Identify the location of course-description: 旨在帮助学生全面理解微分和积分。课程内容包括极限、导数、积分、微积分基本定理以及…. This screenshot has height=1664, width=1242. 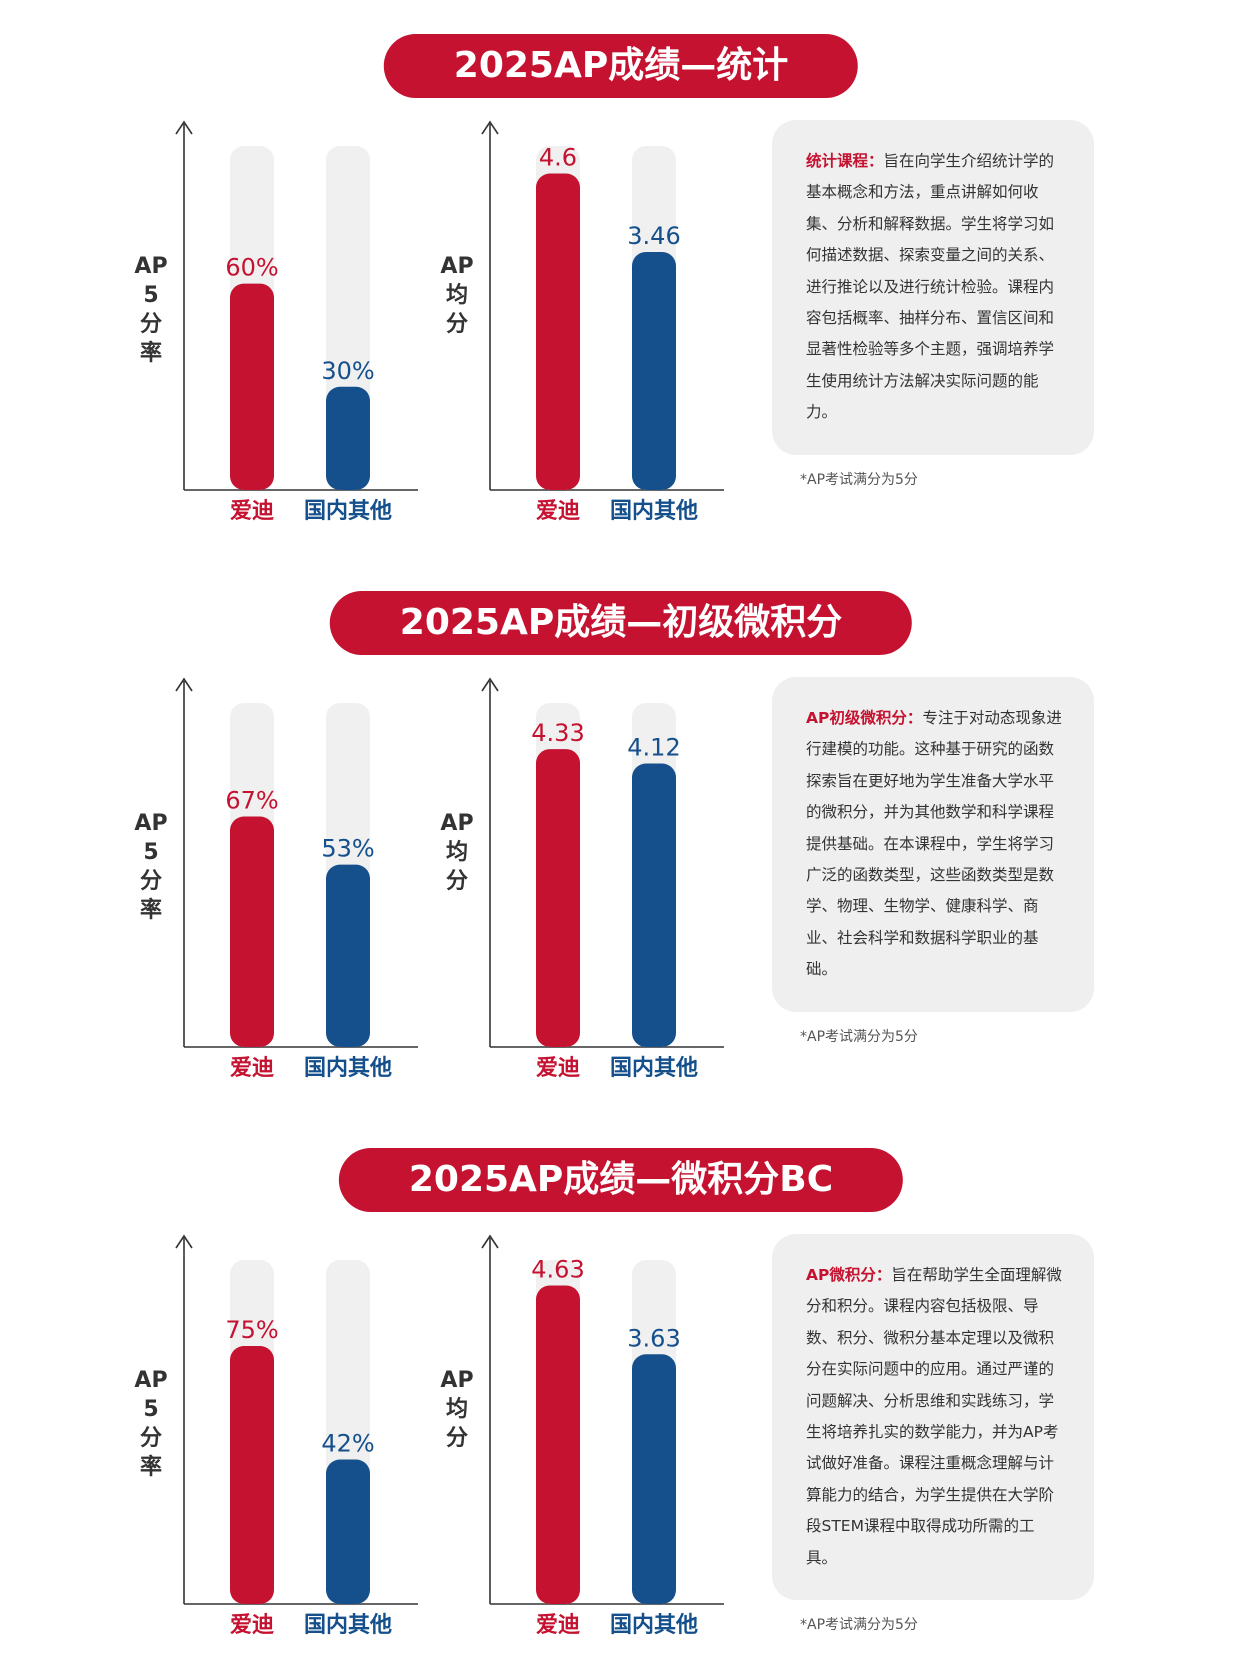
(934, 1416).